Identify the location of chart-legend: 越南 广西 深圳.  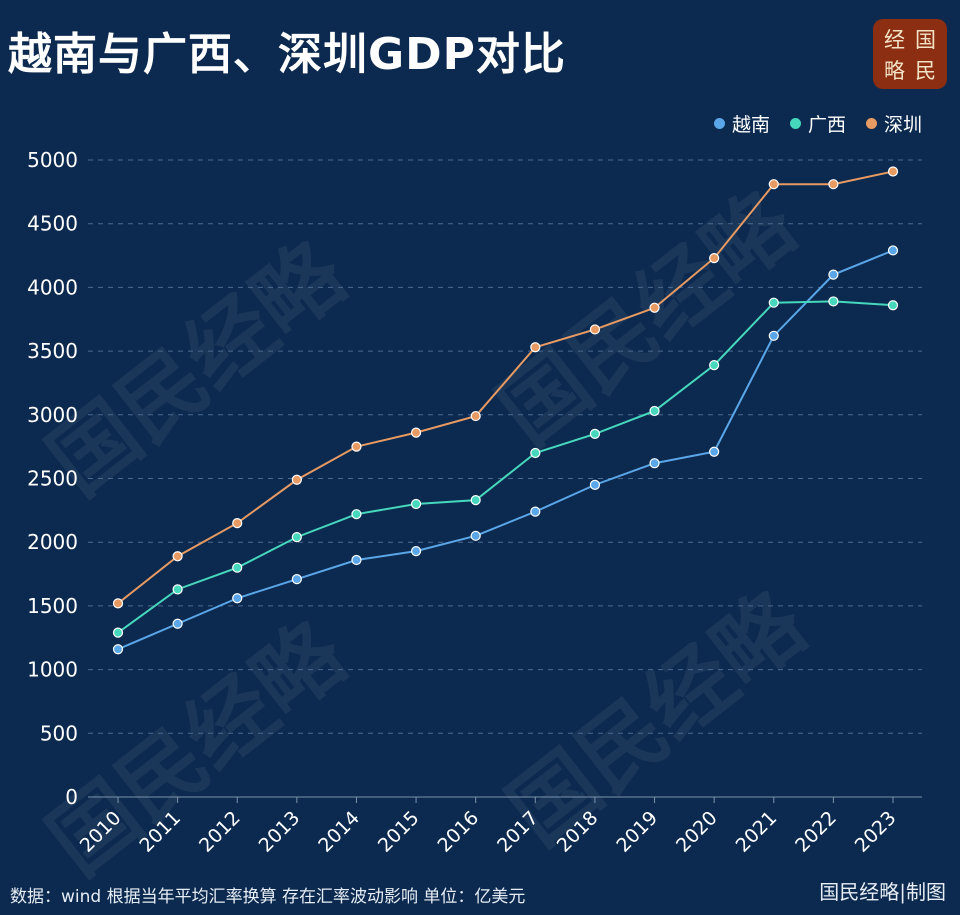
(817, 123).